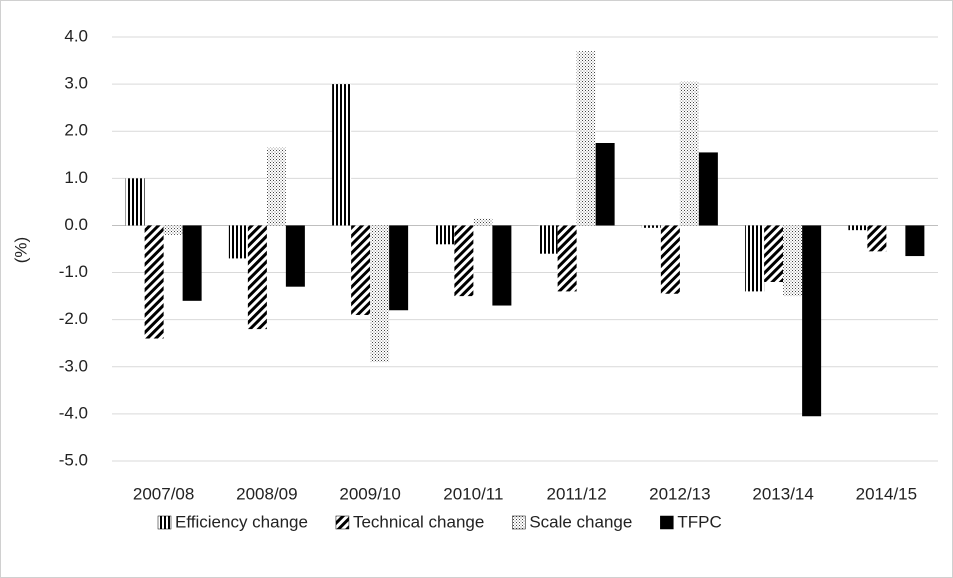  I want to click on x-tick-label: 2014/15, so click(886, 493).